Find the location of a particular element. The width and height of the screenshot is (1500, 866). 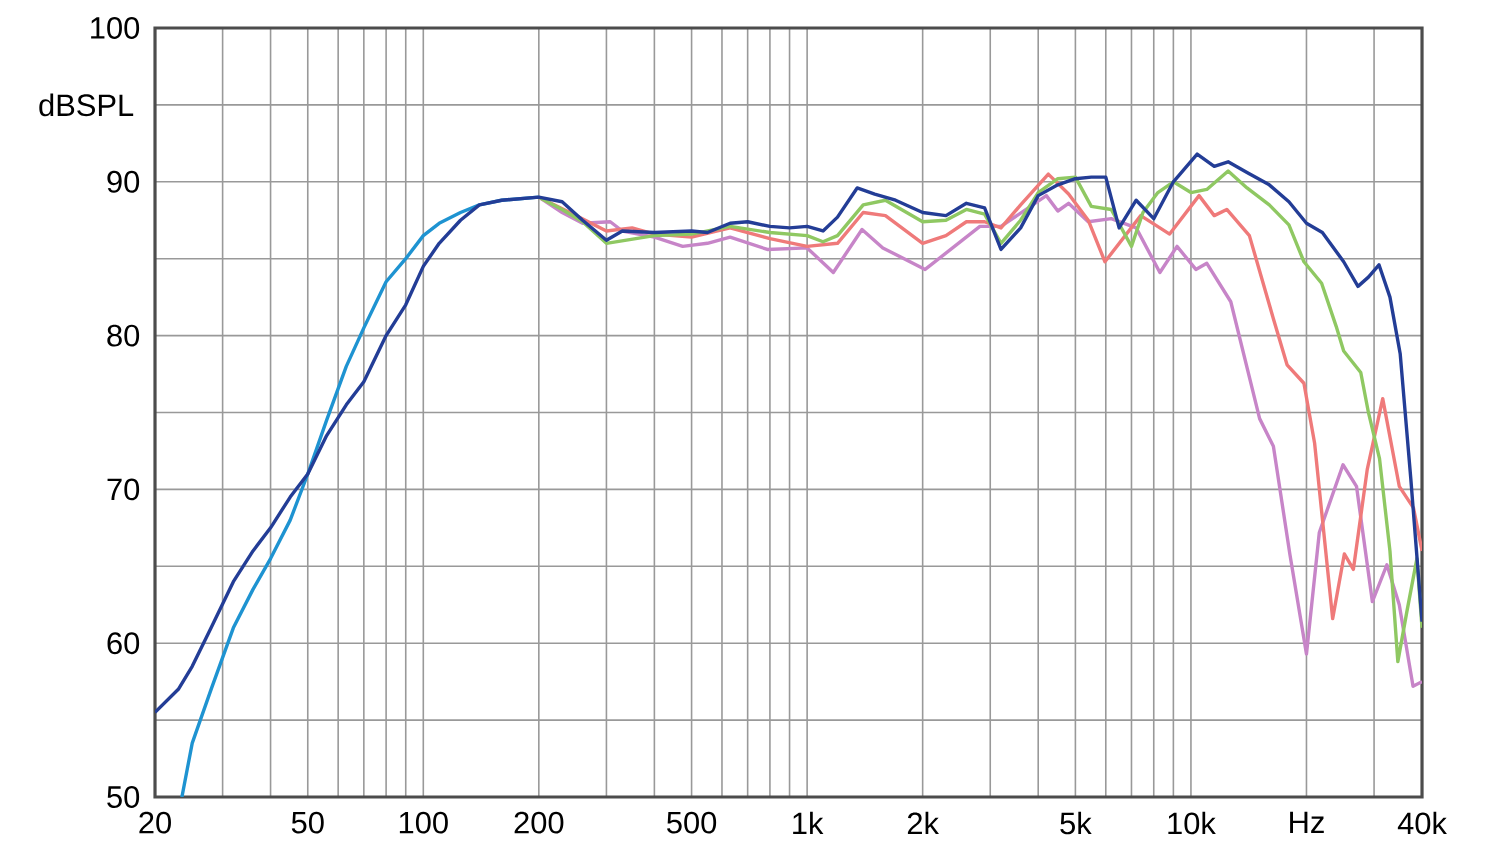

x-tick-label: 2k is located at coordinates (923, 823).